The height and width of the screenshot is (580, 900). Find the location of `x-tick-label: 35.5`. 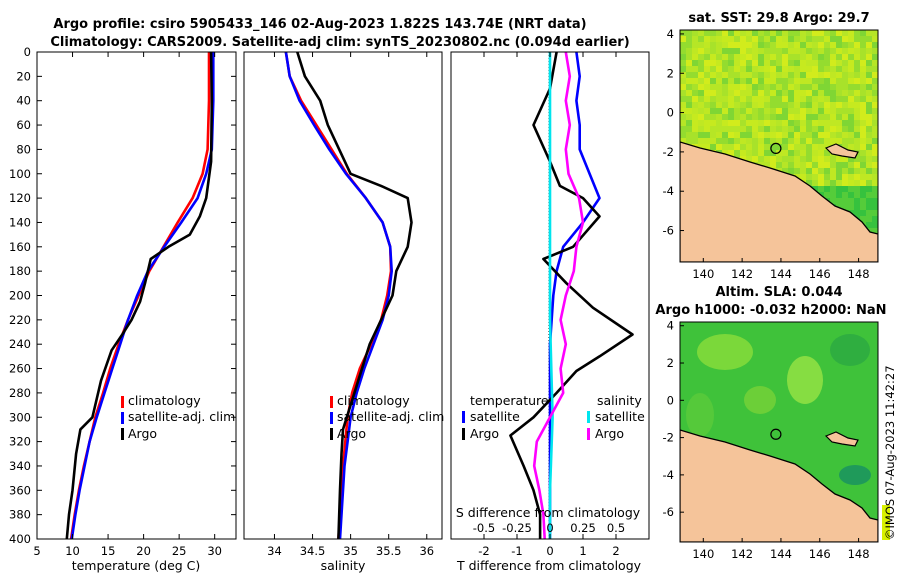

x-tick-label: 35.5 is located at coordinates (389, 551).